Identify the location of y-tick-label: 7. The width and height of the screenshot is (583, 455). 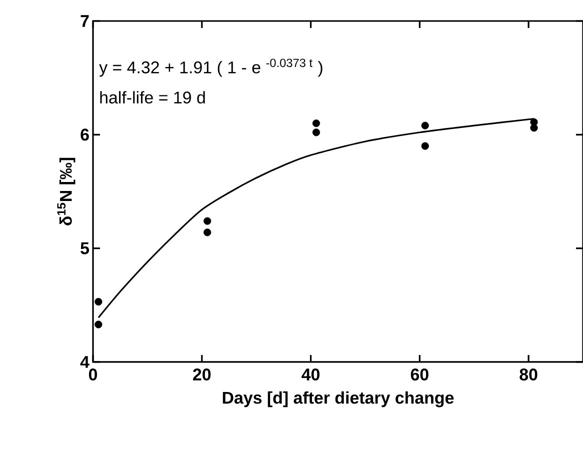
(84, 21).